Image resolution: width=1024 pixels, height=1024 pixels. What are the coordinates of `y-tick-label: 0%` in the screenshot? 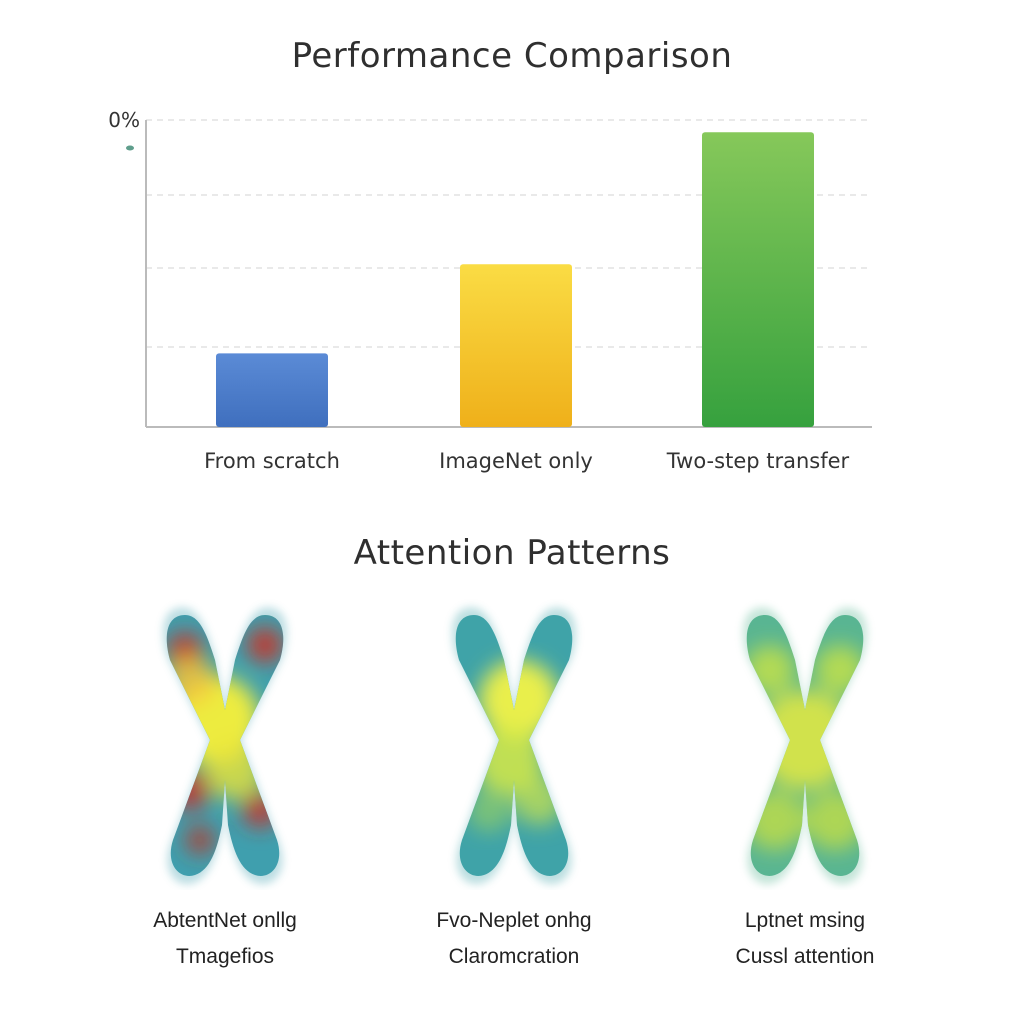 It's located at (124, 120).